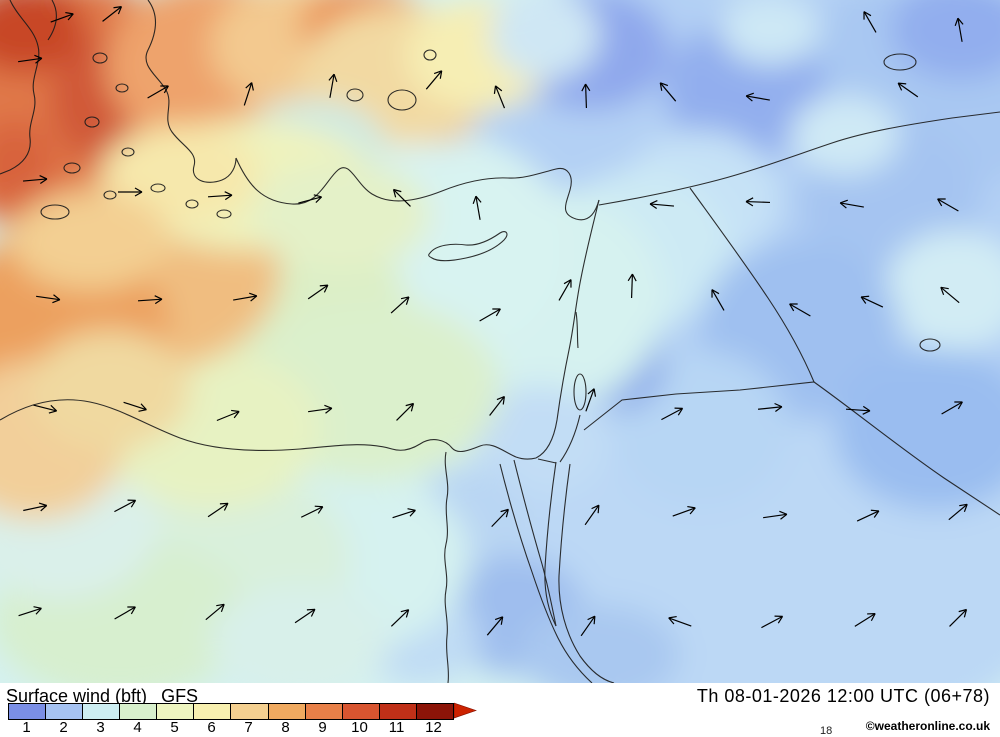  I want to click on clipped-text-fragment: 18, so click(826, 731).